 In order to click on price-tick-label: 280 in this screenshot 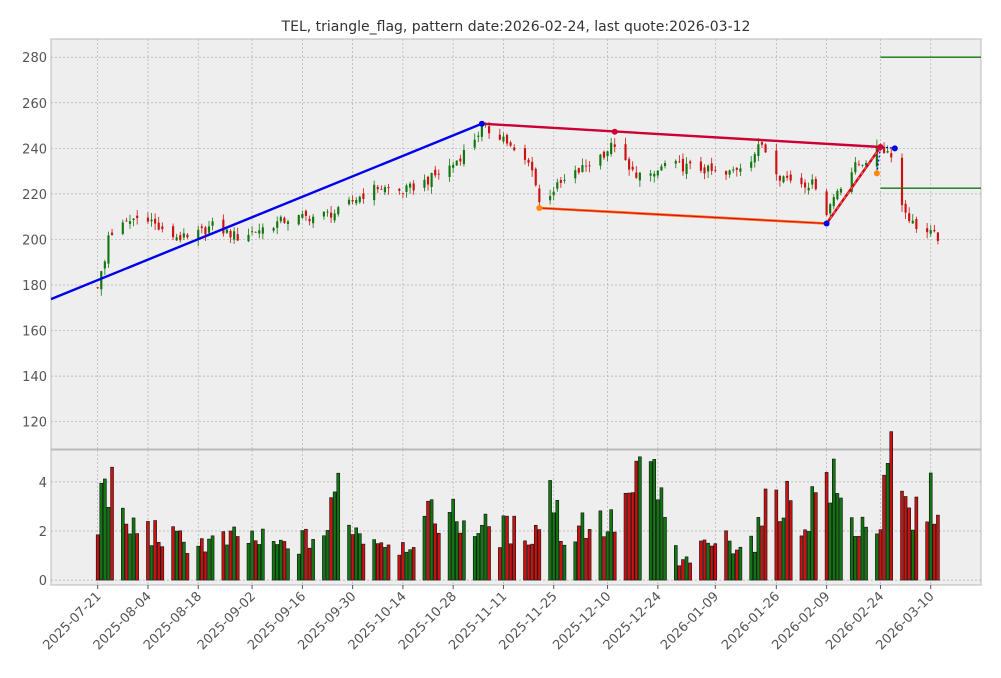, I will do `click(34, 58)`.